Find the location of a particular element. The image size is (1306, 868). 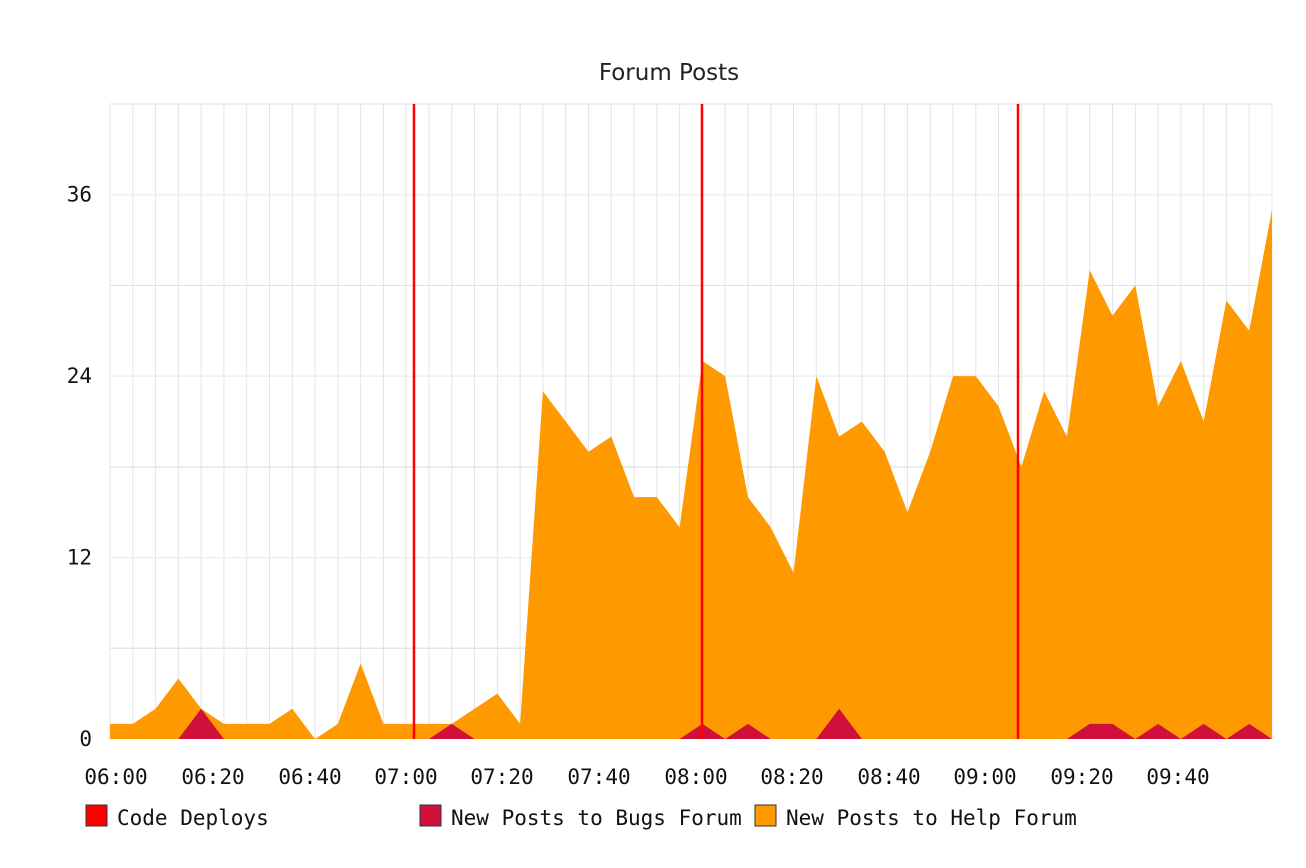

y-axis-ticks: 0 12 24 36 is located at coordinates (79, 467).